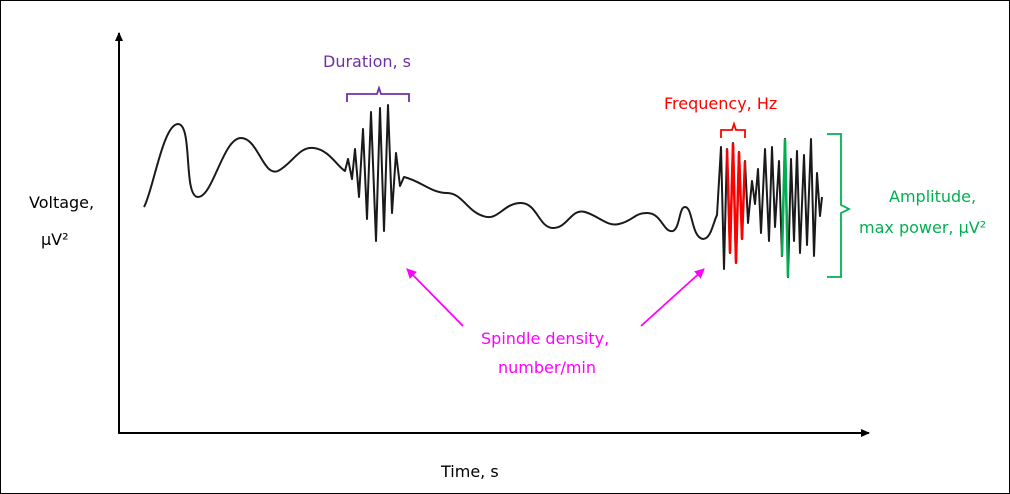 The height and width of the screenshot is (494, 1010). I want to click on x-axis-label: Time, s, so click(469, 471).